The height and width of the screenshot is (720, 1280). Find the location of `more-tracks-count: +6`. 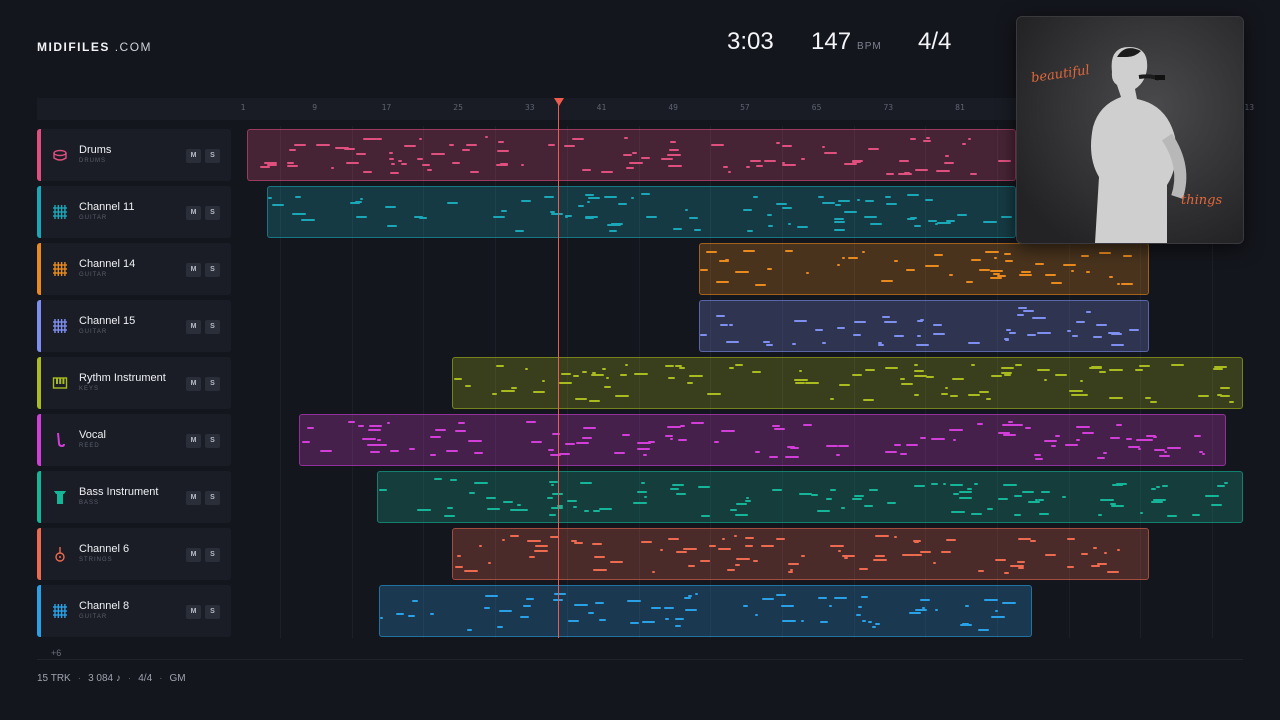

more-tracks-count: +6 is located at coordinates (56, 653).